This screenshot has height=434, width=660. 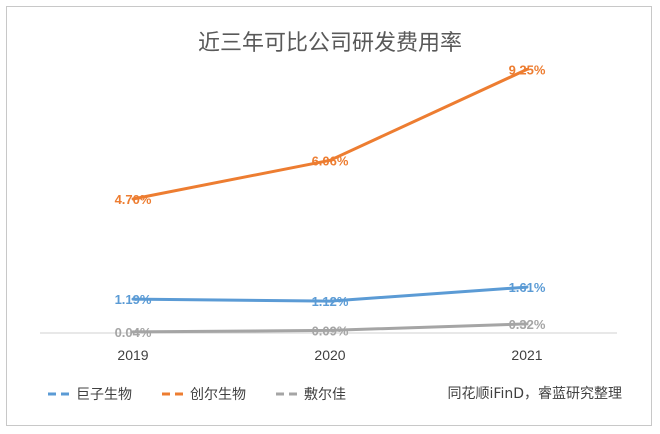 I want to click on legend-label: 创尔生物, so click(x=218, y=395).